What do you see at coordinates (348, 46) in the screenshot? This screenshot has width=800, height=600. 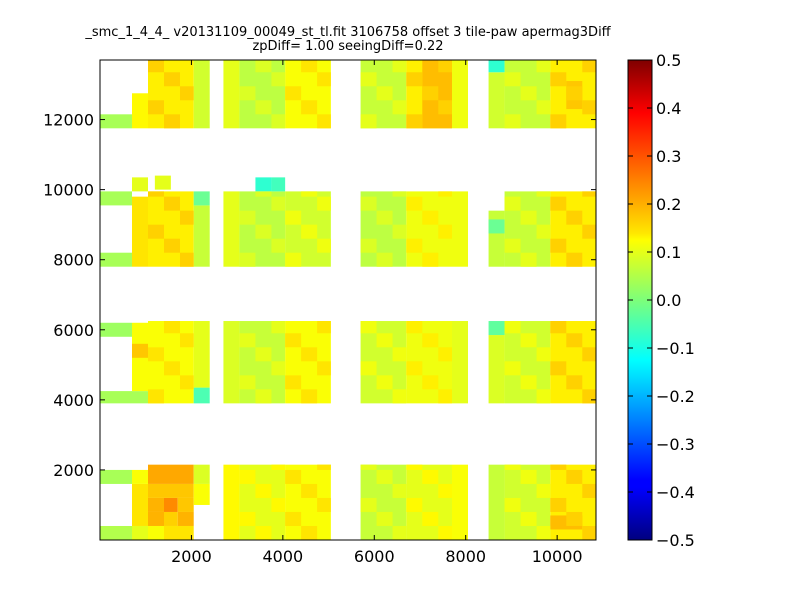 I see `chart-title-line2: zpDiff= 1.00 seeingDiff=0.22` at bounding box center [348, 46].